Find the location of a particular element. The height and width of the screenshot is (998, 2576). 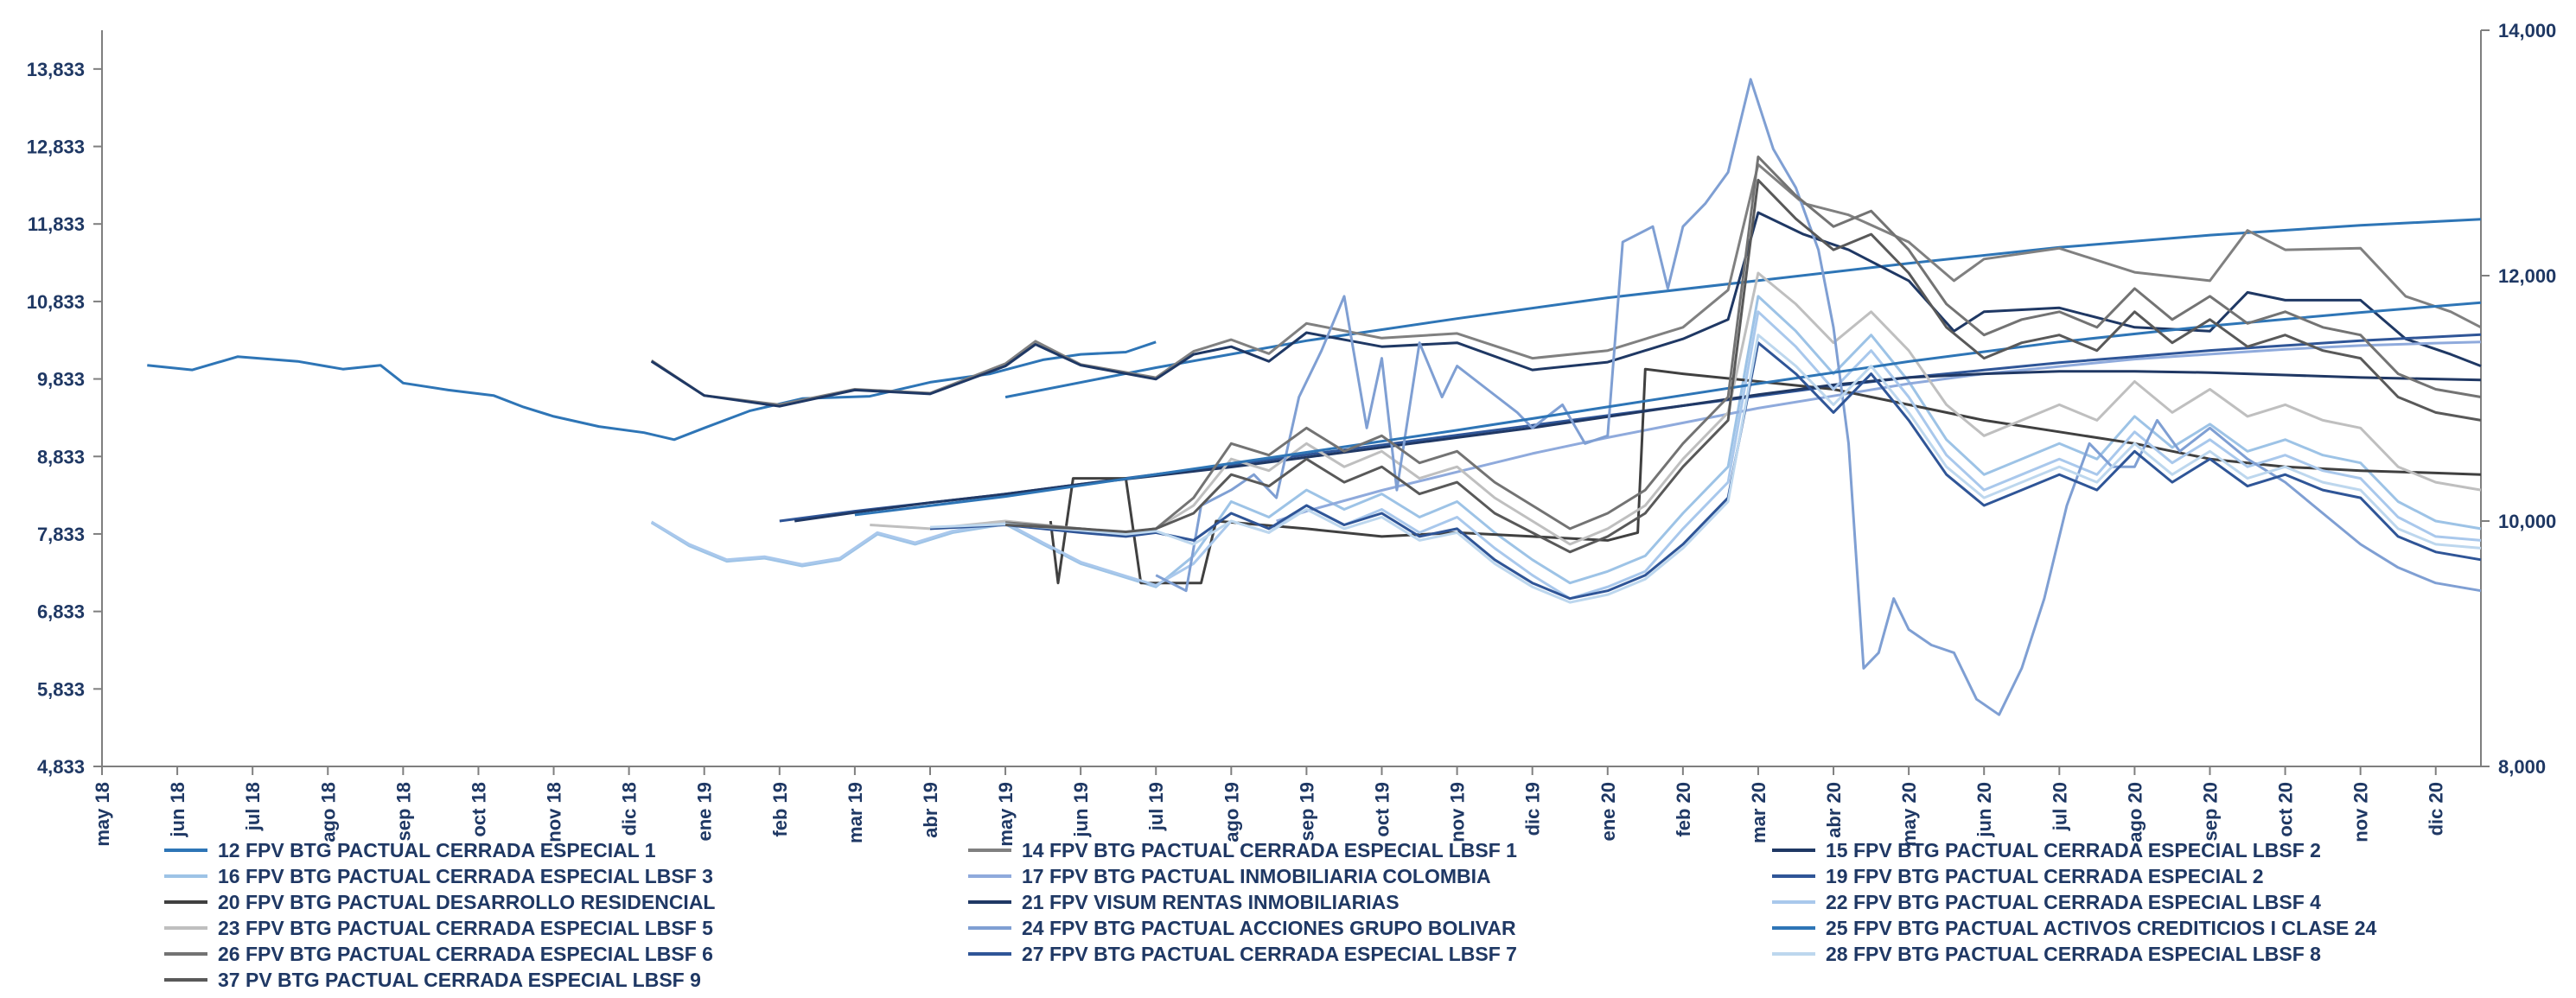

right-tick-label: 12,000 is located at coordinates (2527, 276).